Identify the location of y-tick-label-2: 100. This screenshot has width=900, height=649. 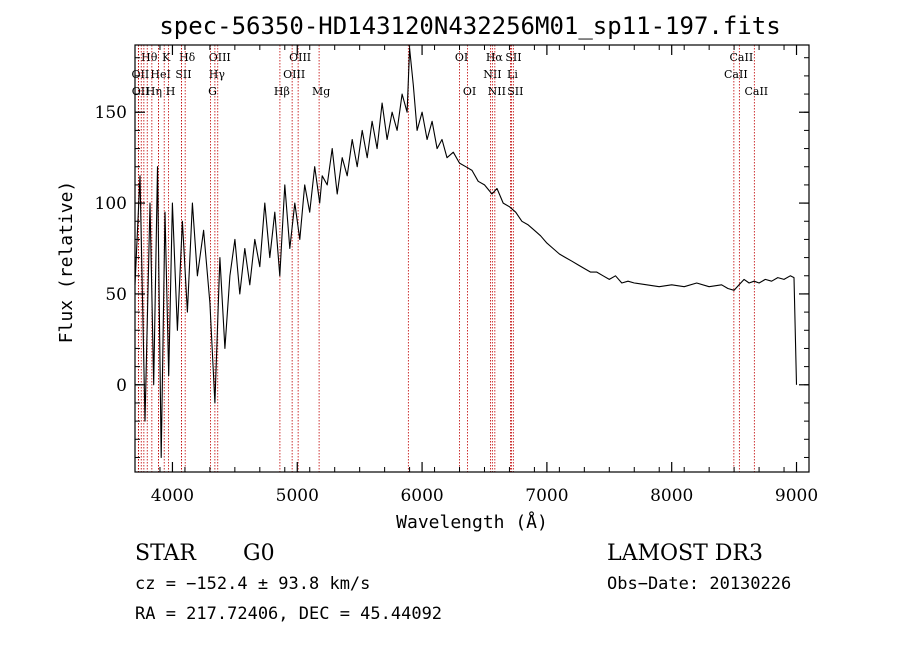
(111, 204).